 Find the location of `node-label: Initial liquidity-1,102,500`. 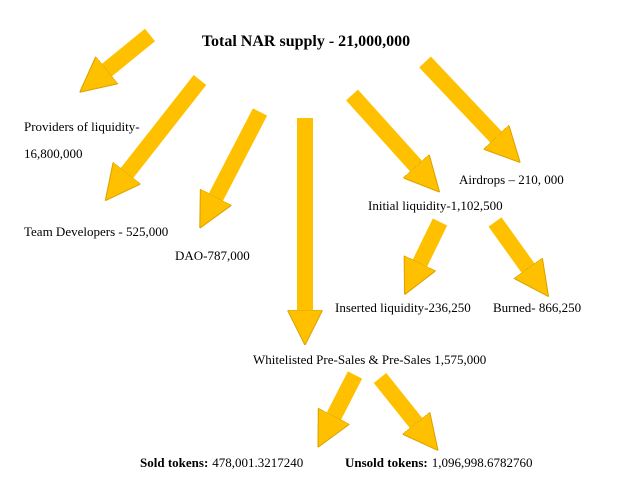

node-label: Initial liquidity-1,102,500 is located at coordinates (435, 205).